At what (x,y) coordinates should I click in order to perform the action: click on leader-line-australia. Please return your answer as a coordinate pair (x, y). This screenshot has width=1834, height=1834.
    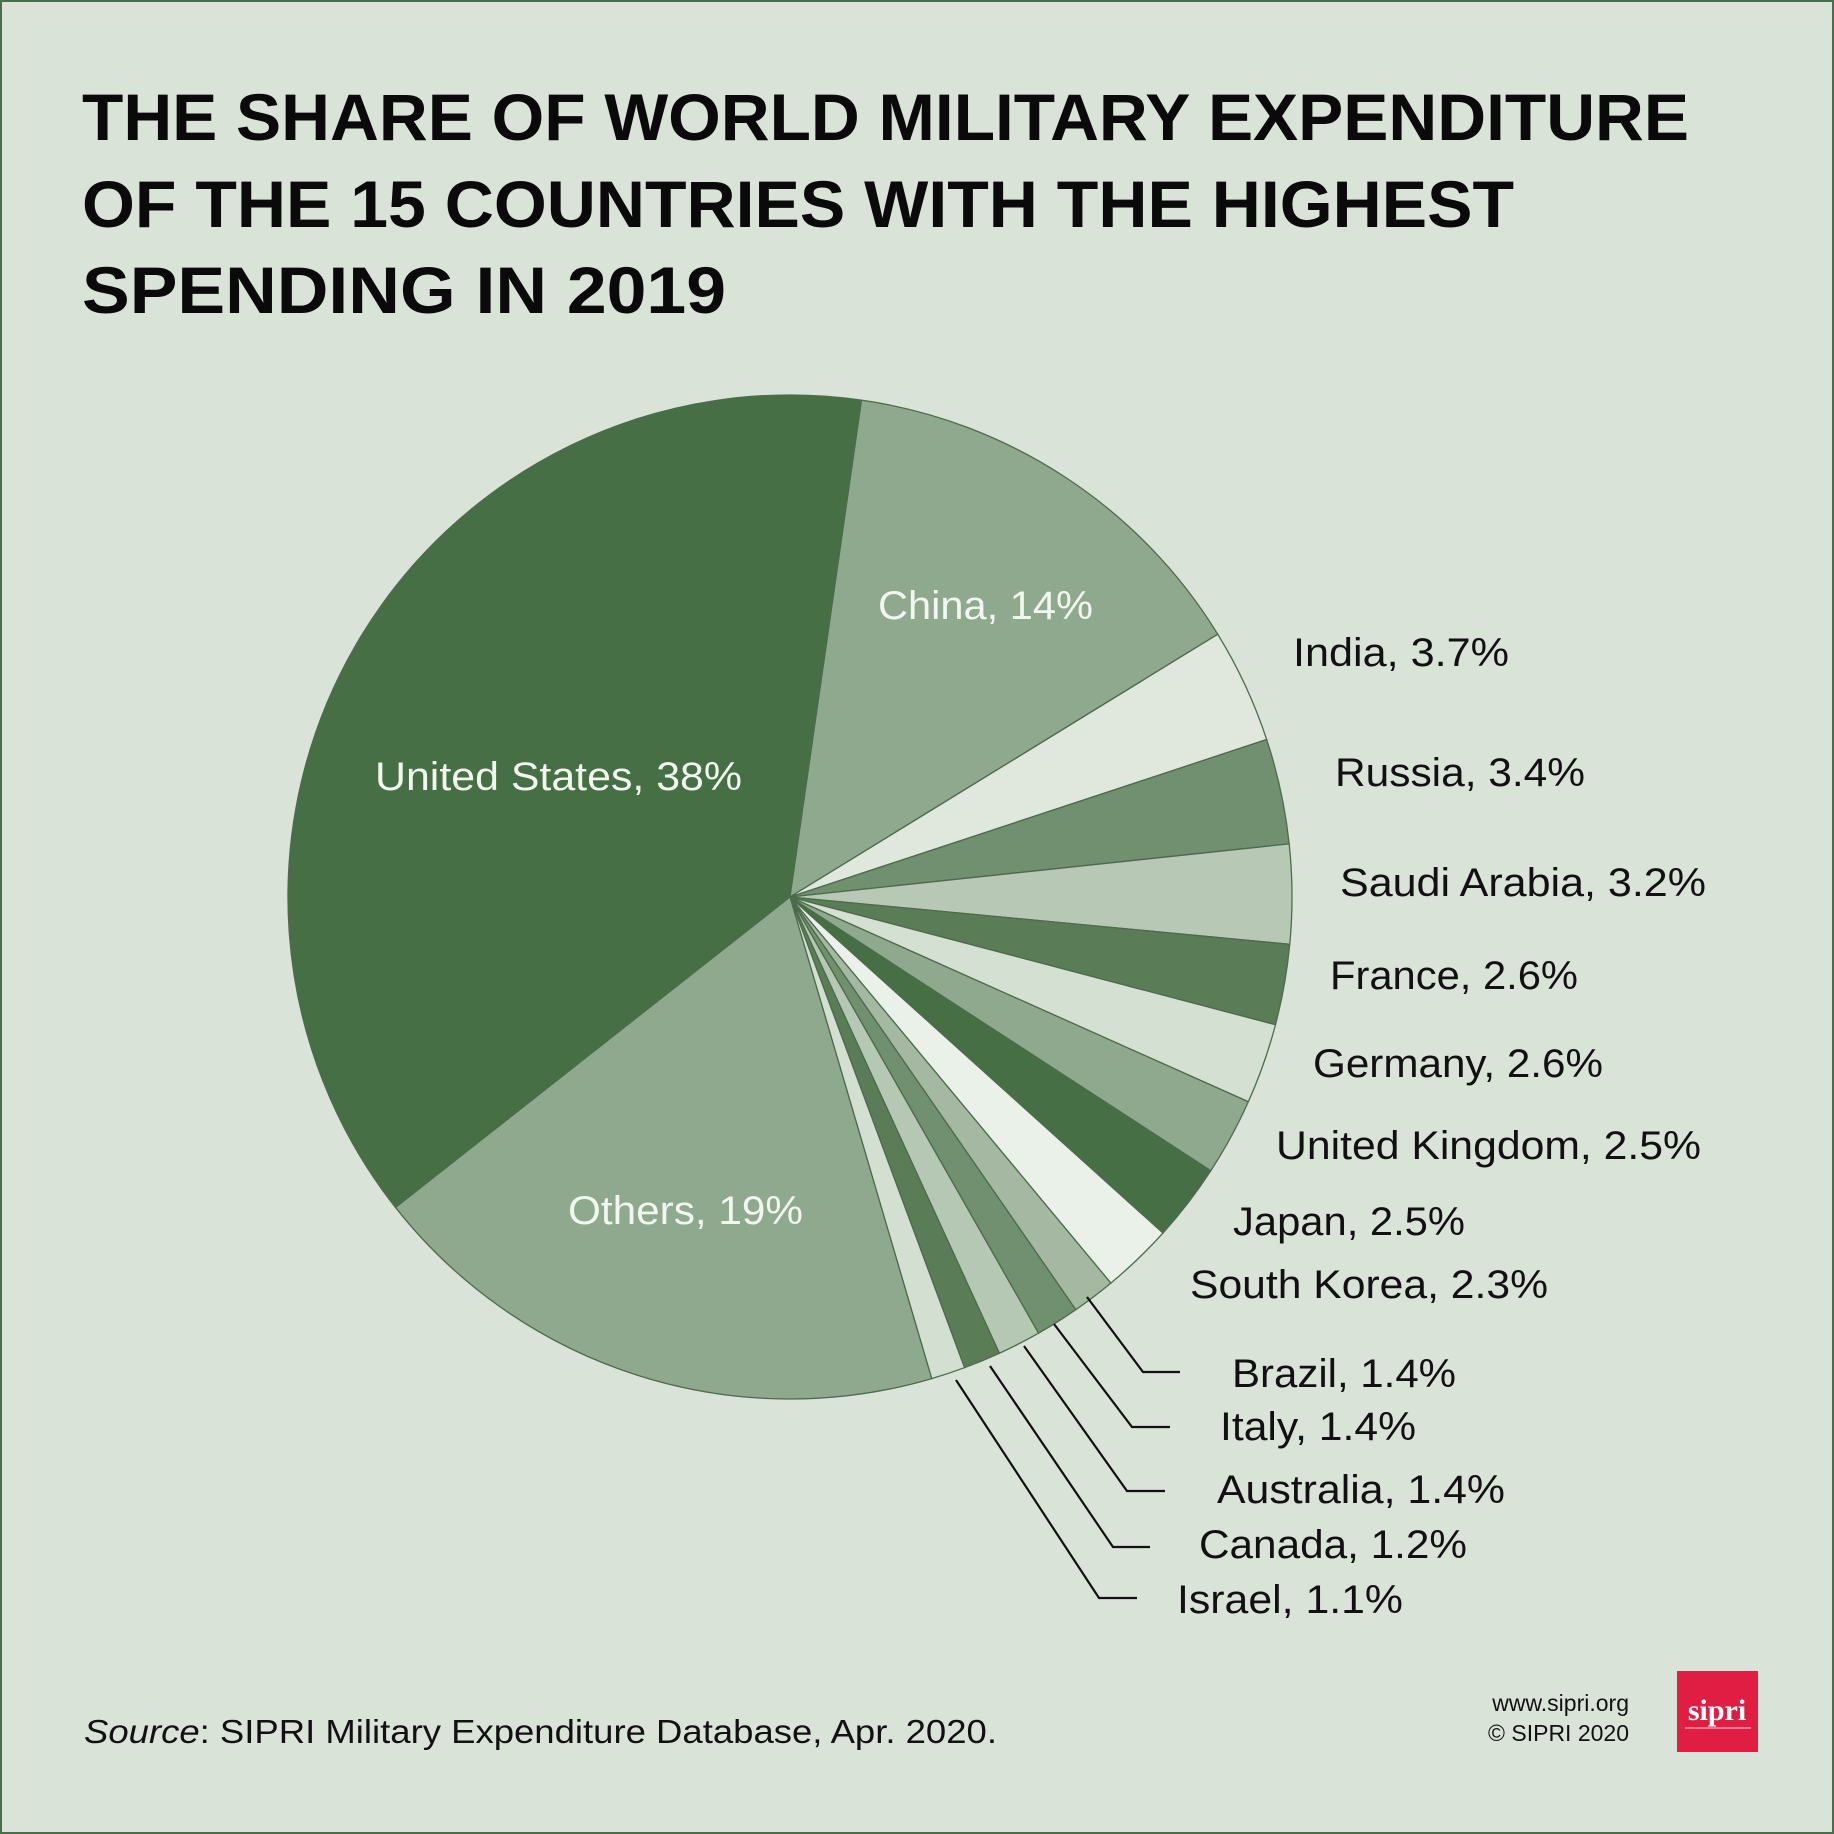
    Looking at the image, I should click on (1094, 1419).